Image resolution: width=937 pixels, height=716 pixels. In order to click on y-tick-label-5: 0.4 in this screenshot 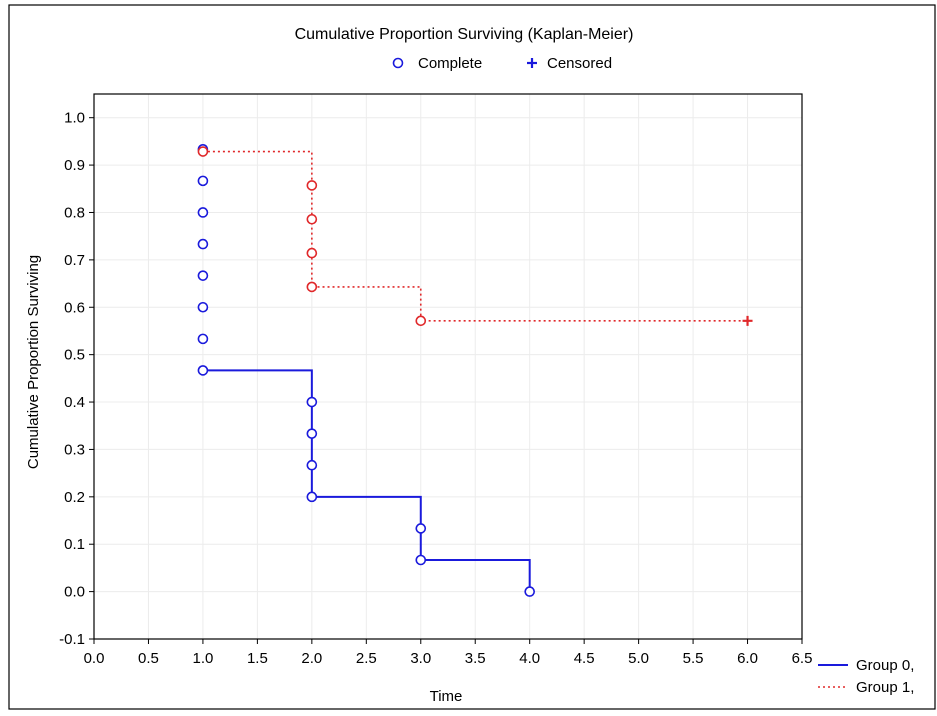, I will do `click(74, 402)`.